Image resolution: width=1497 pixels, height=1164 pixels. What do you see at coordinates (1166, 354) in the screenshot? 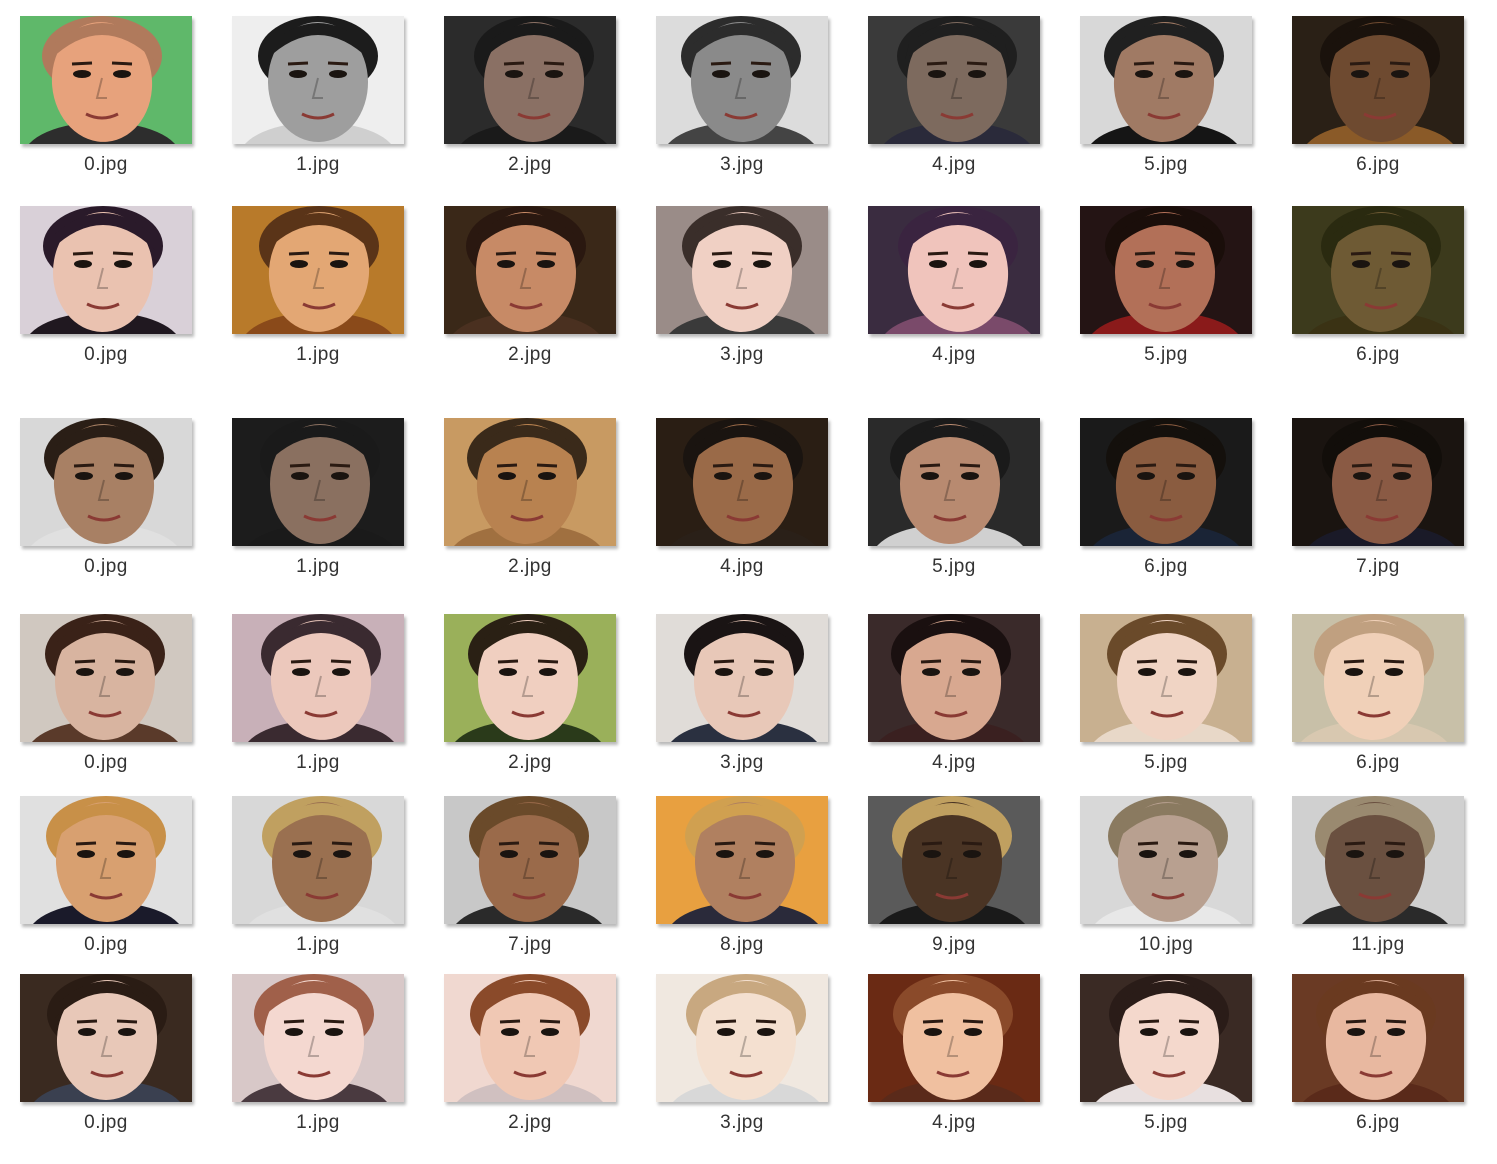
I see `file-name-label: 5.jpg` at bounding box center [1166, 354].